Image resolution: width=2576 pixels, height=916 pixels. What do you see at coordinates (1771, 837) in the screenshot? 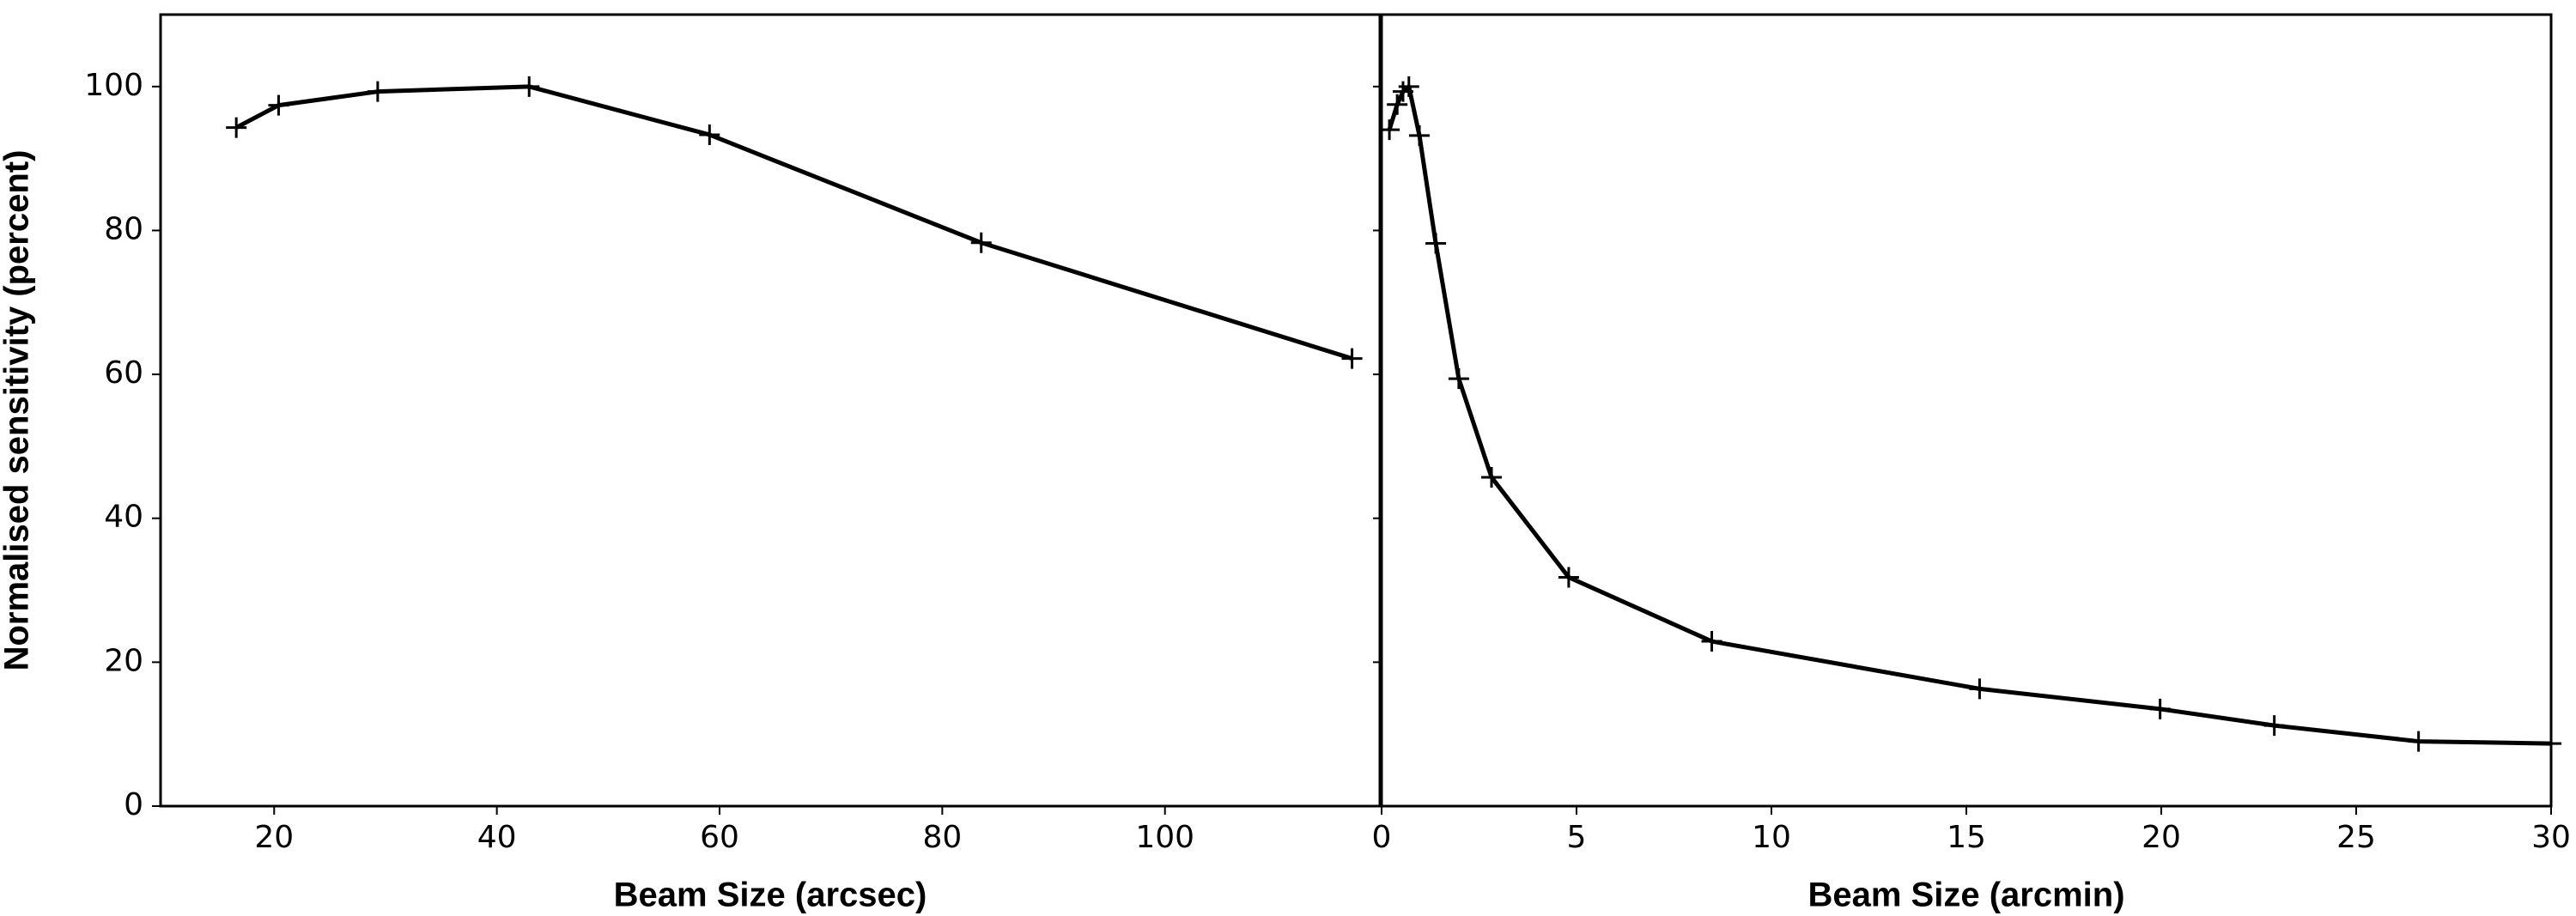
I see `x-tick-label: 10` at bounding box center [1771, 837].